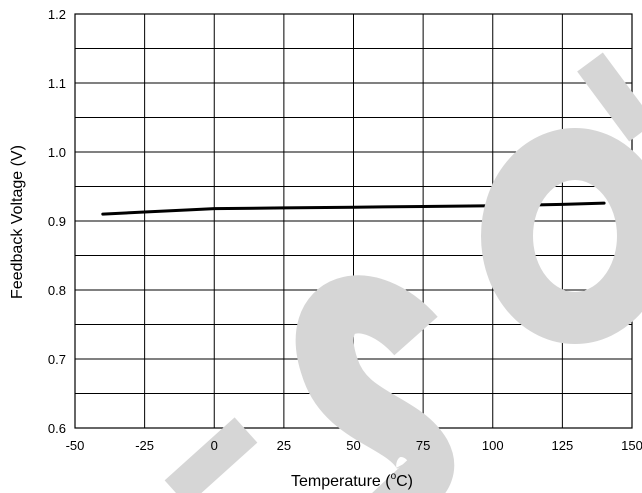  I want to click on y-tick-label: 1.0, so click(57, 152).